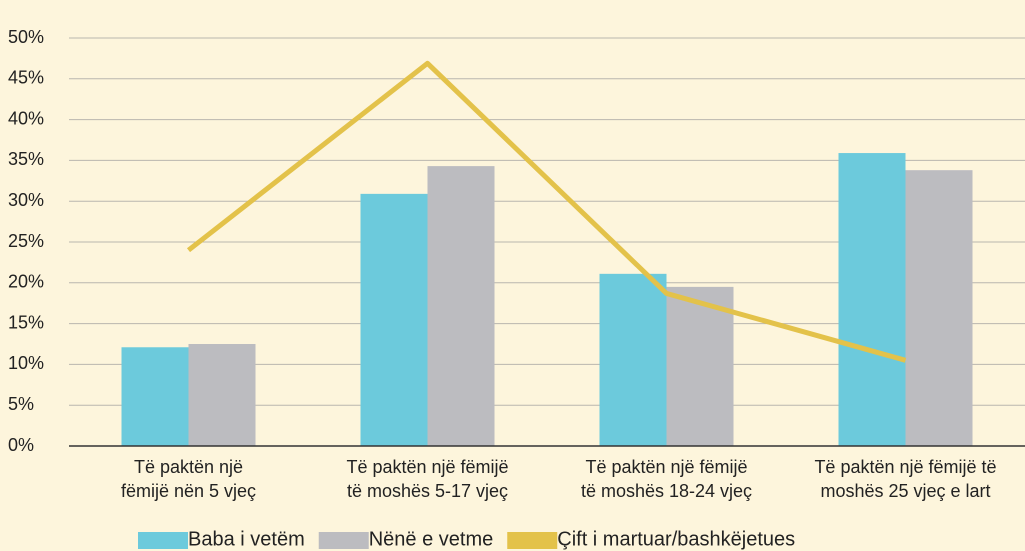  What do you see at coordinates (26, 363) in the screenshot?
I see `y-tick-label: 10%` at bounding box center [26, 363].